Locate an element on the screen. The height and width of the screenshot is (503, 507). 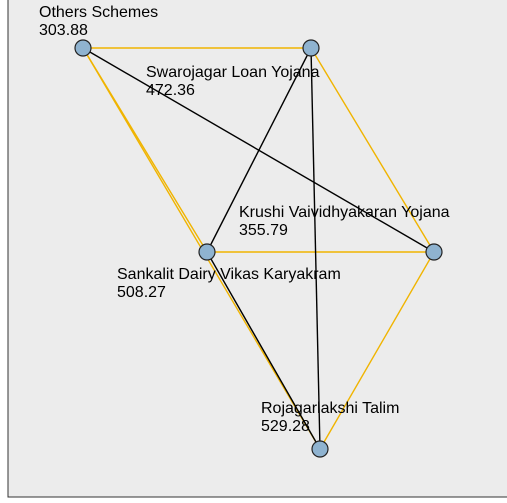
node-label: Rojagarlakshi Talim is located at coordinates (330, 408).